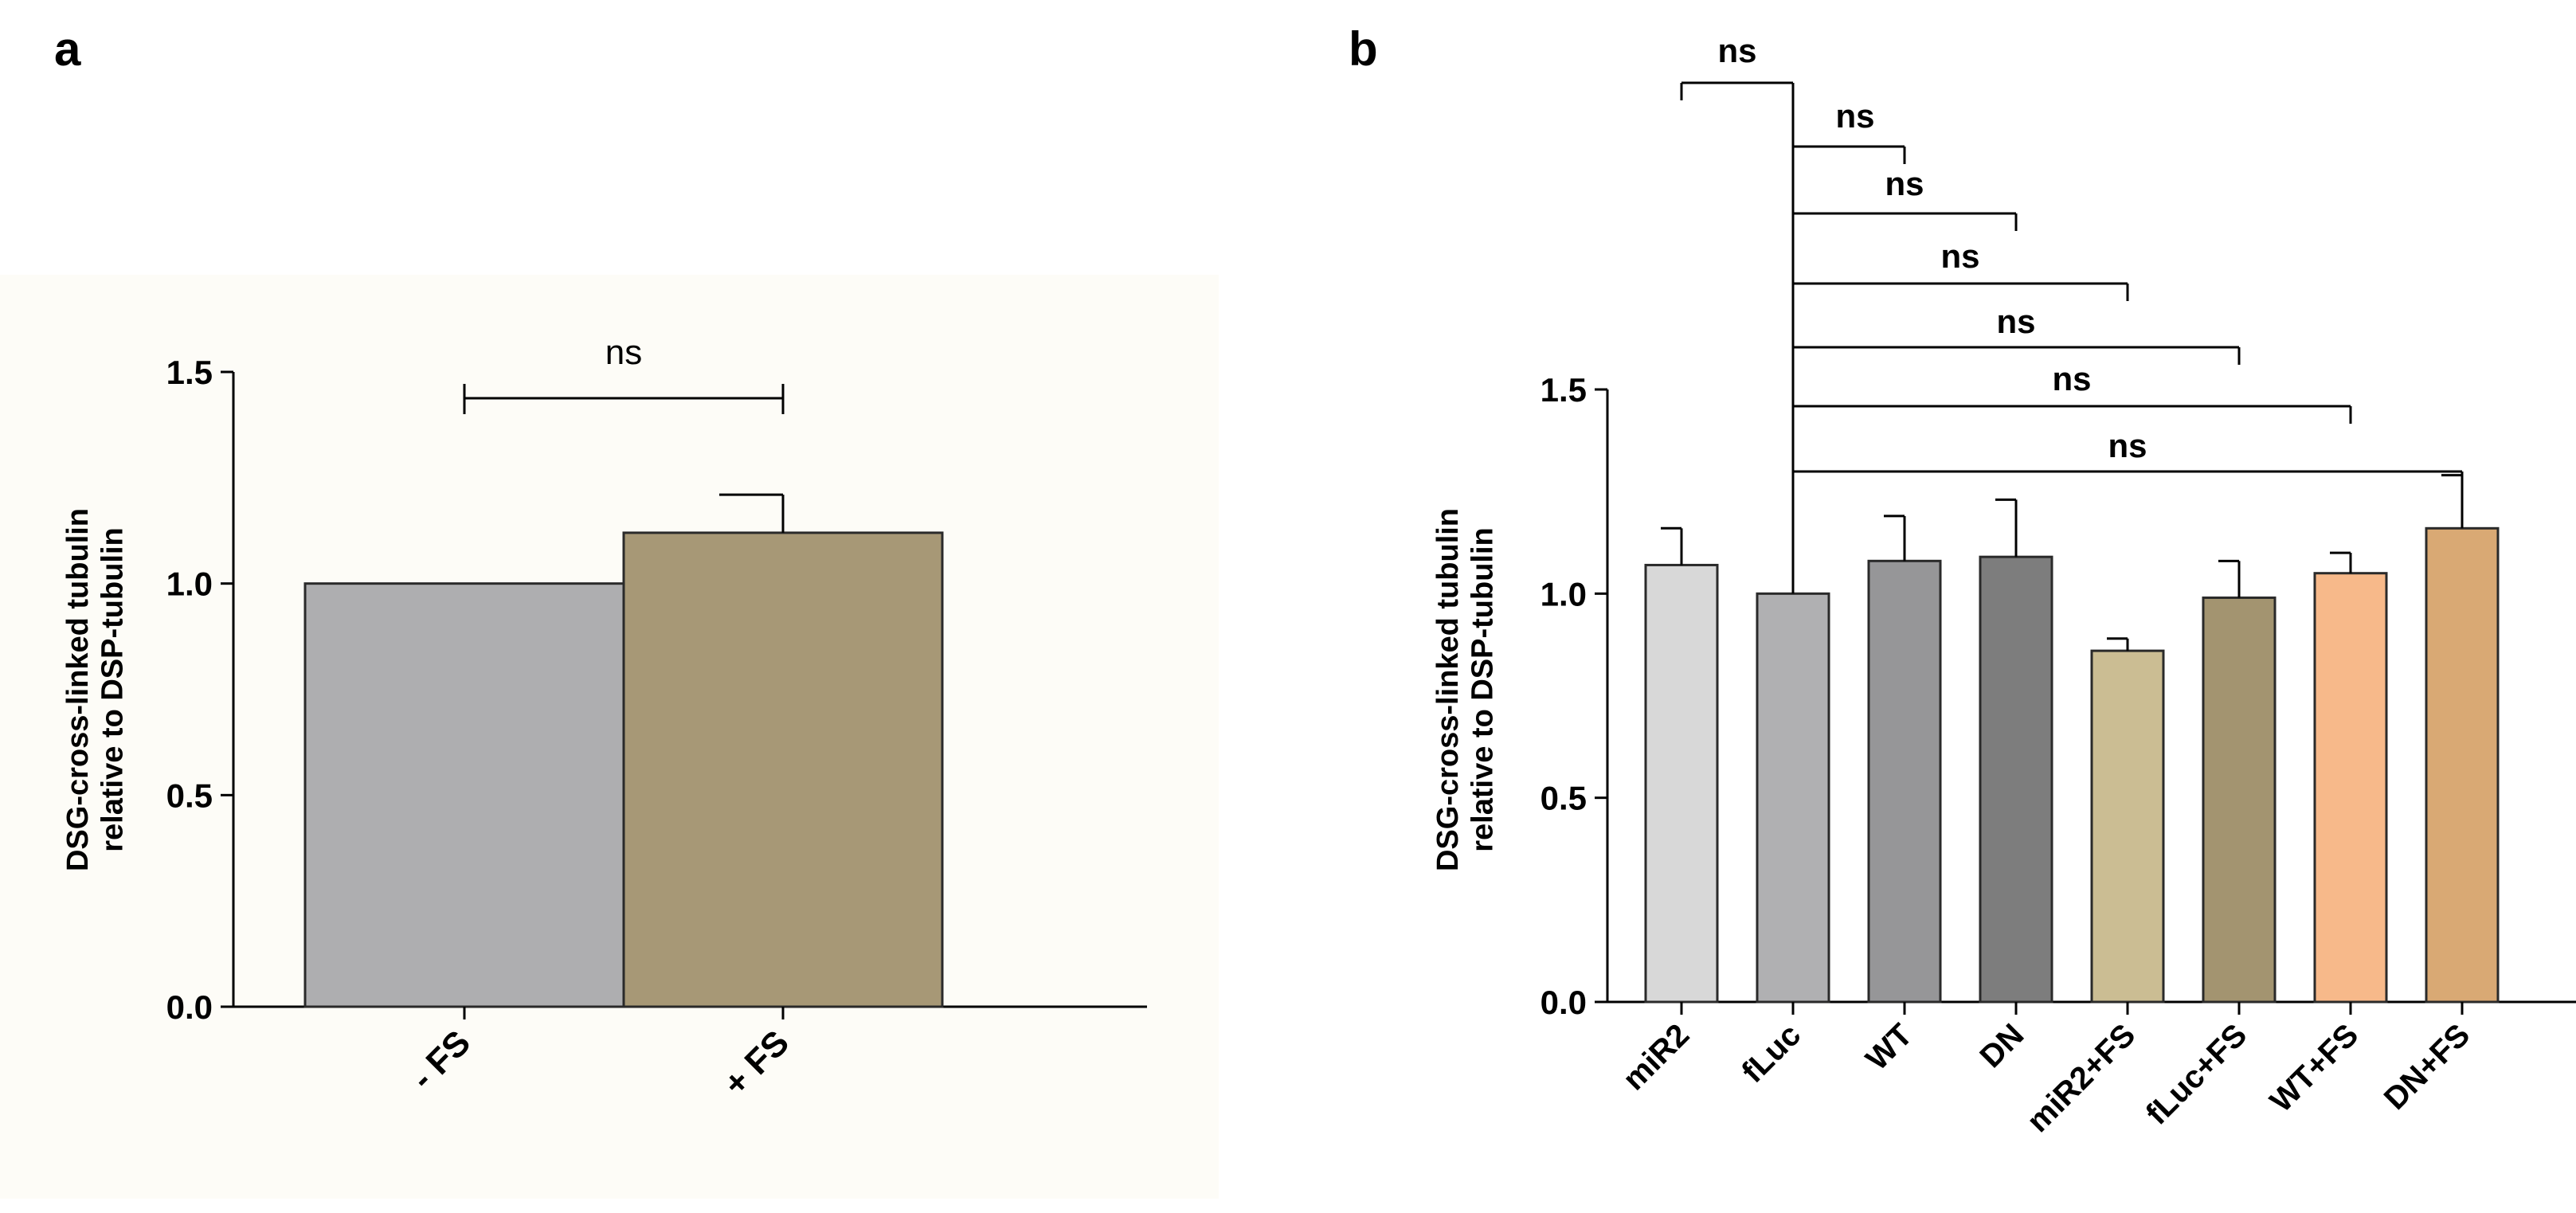  I want to click on panel-b-label: b, so click(1363, 49).